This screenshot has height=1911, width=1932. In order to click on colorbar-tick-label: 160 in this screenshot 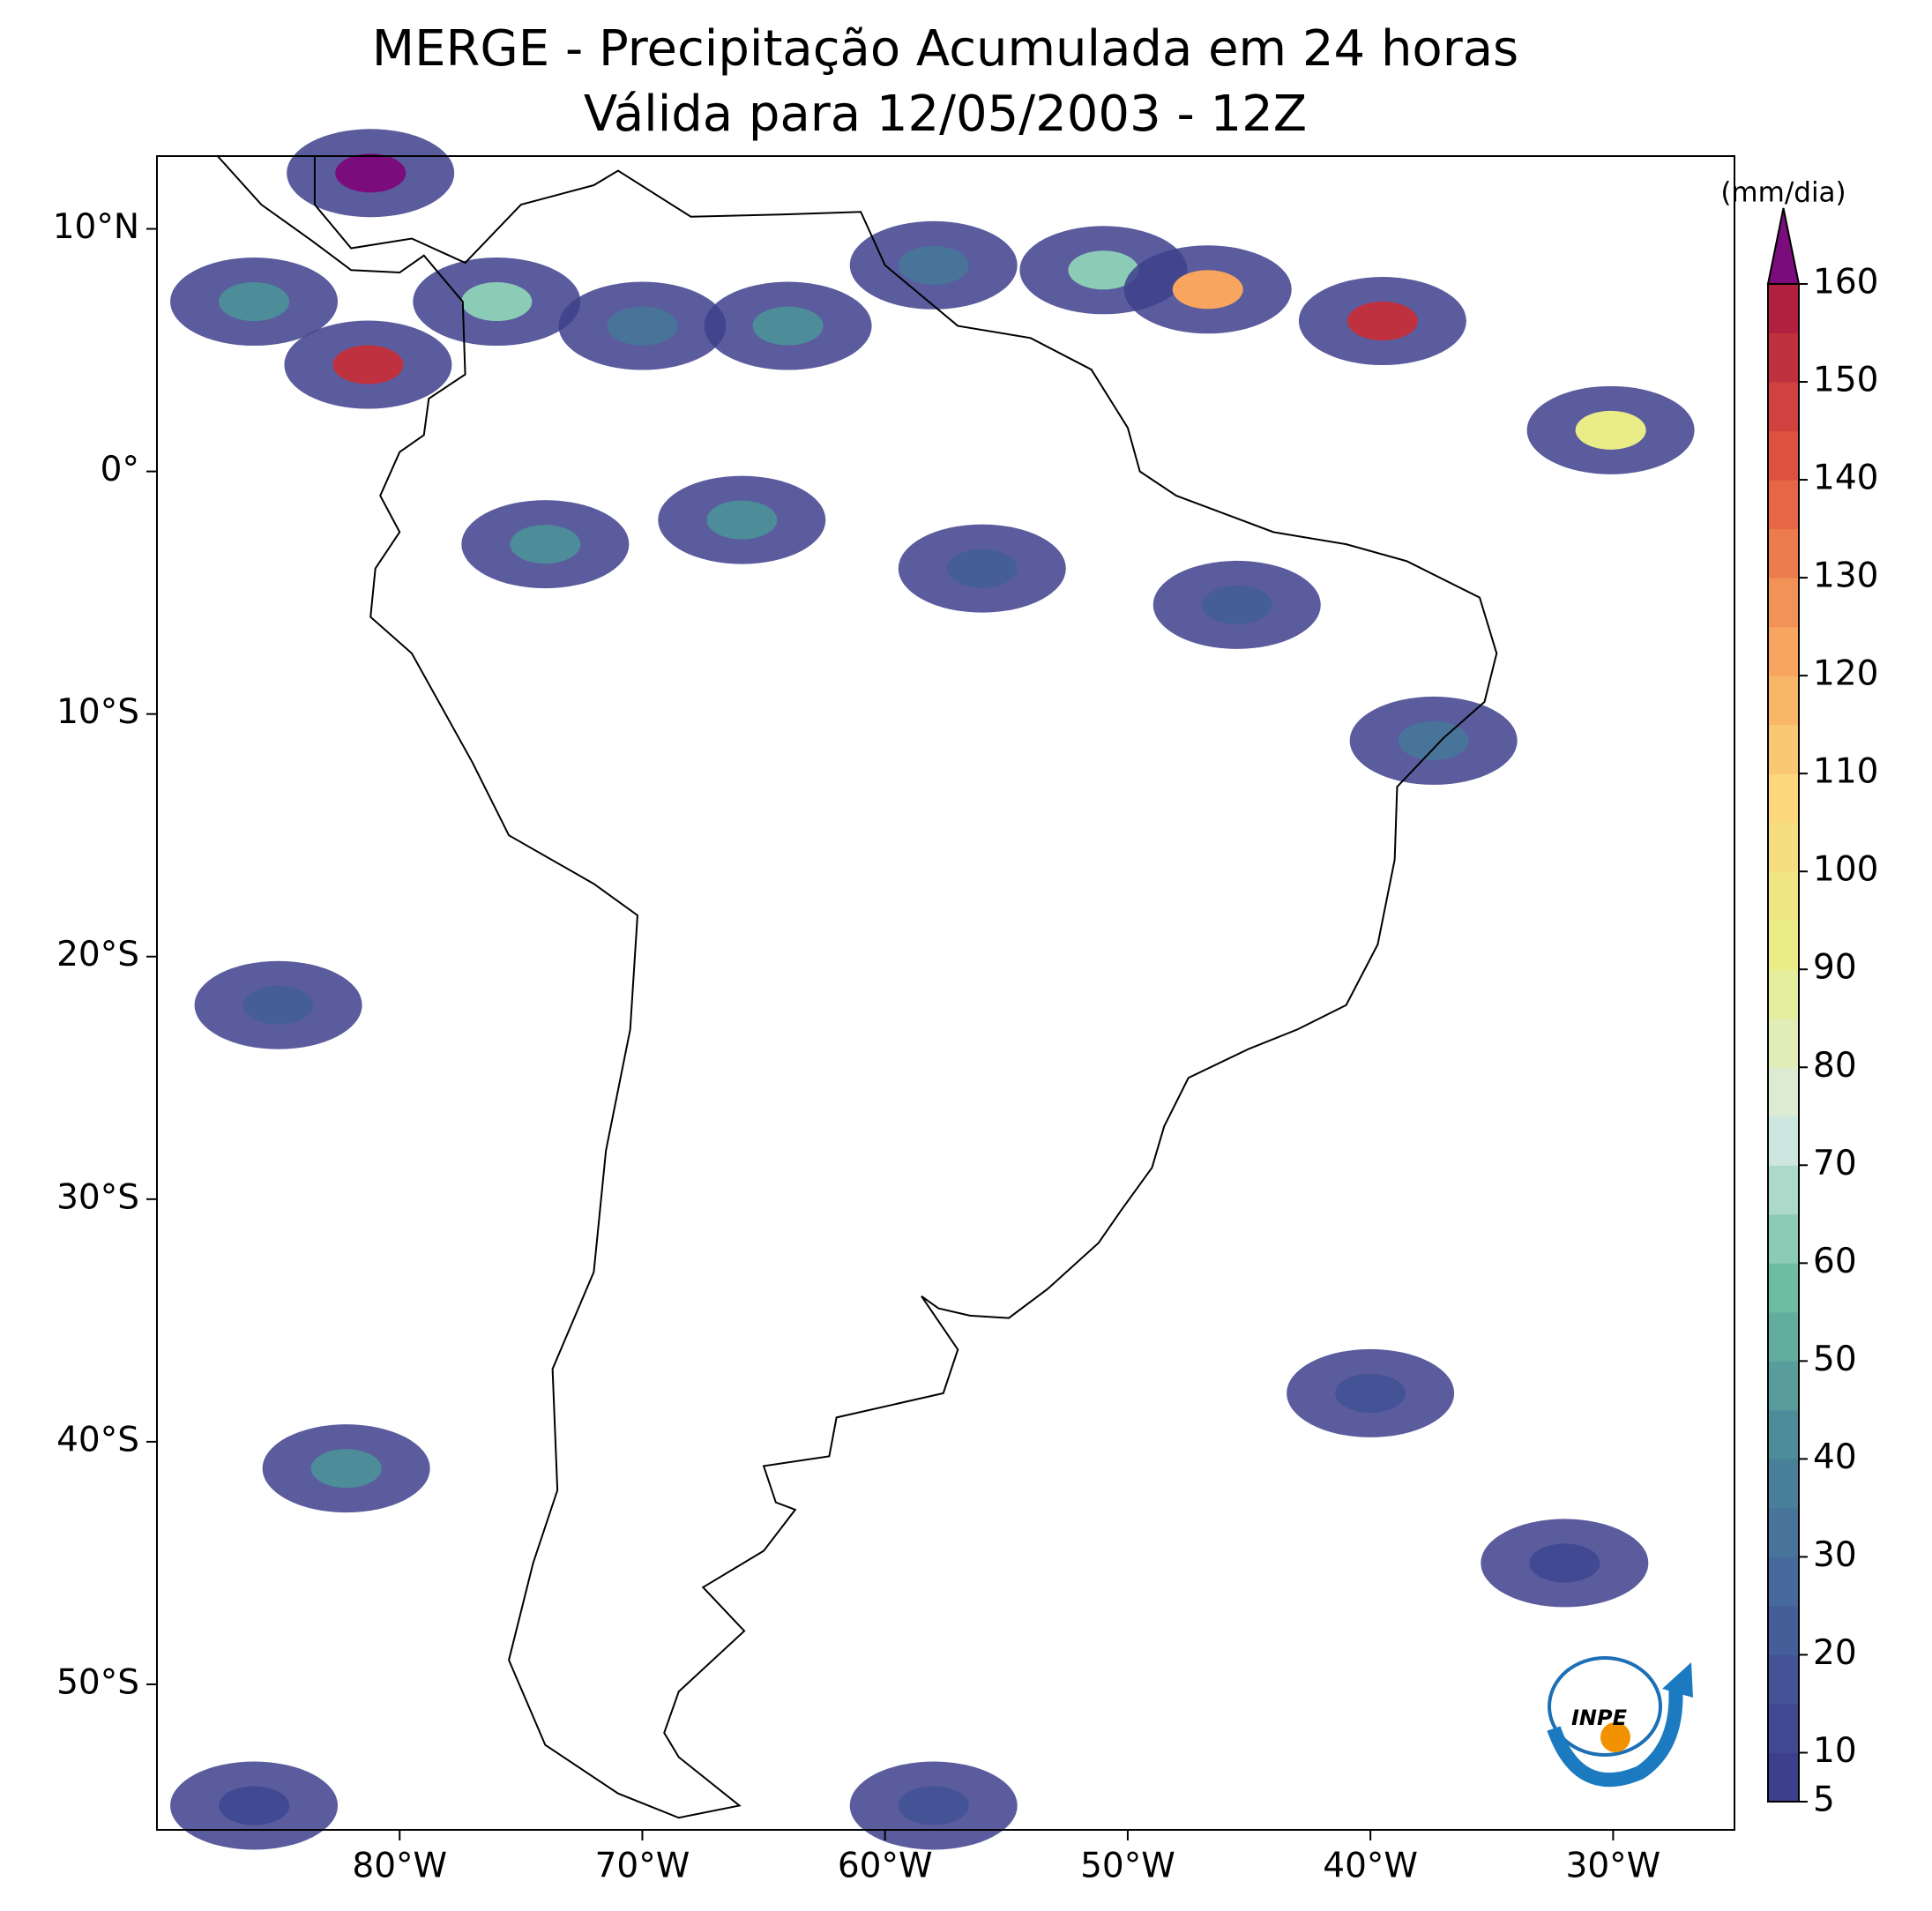, I will do `click(1845, 283)`.